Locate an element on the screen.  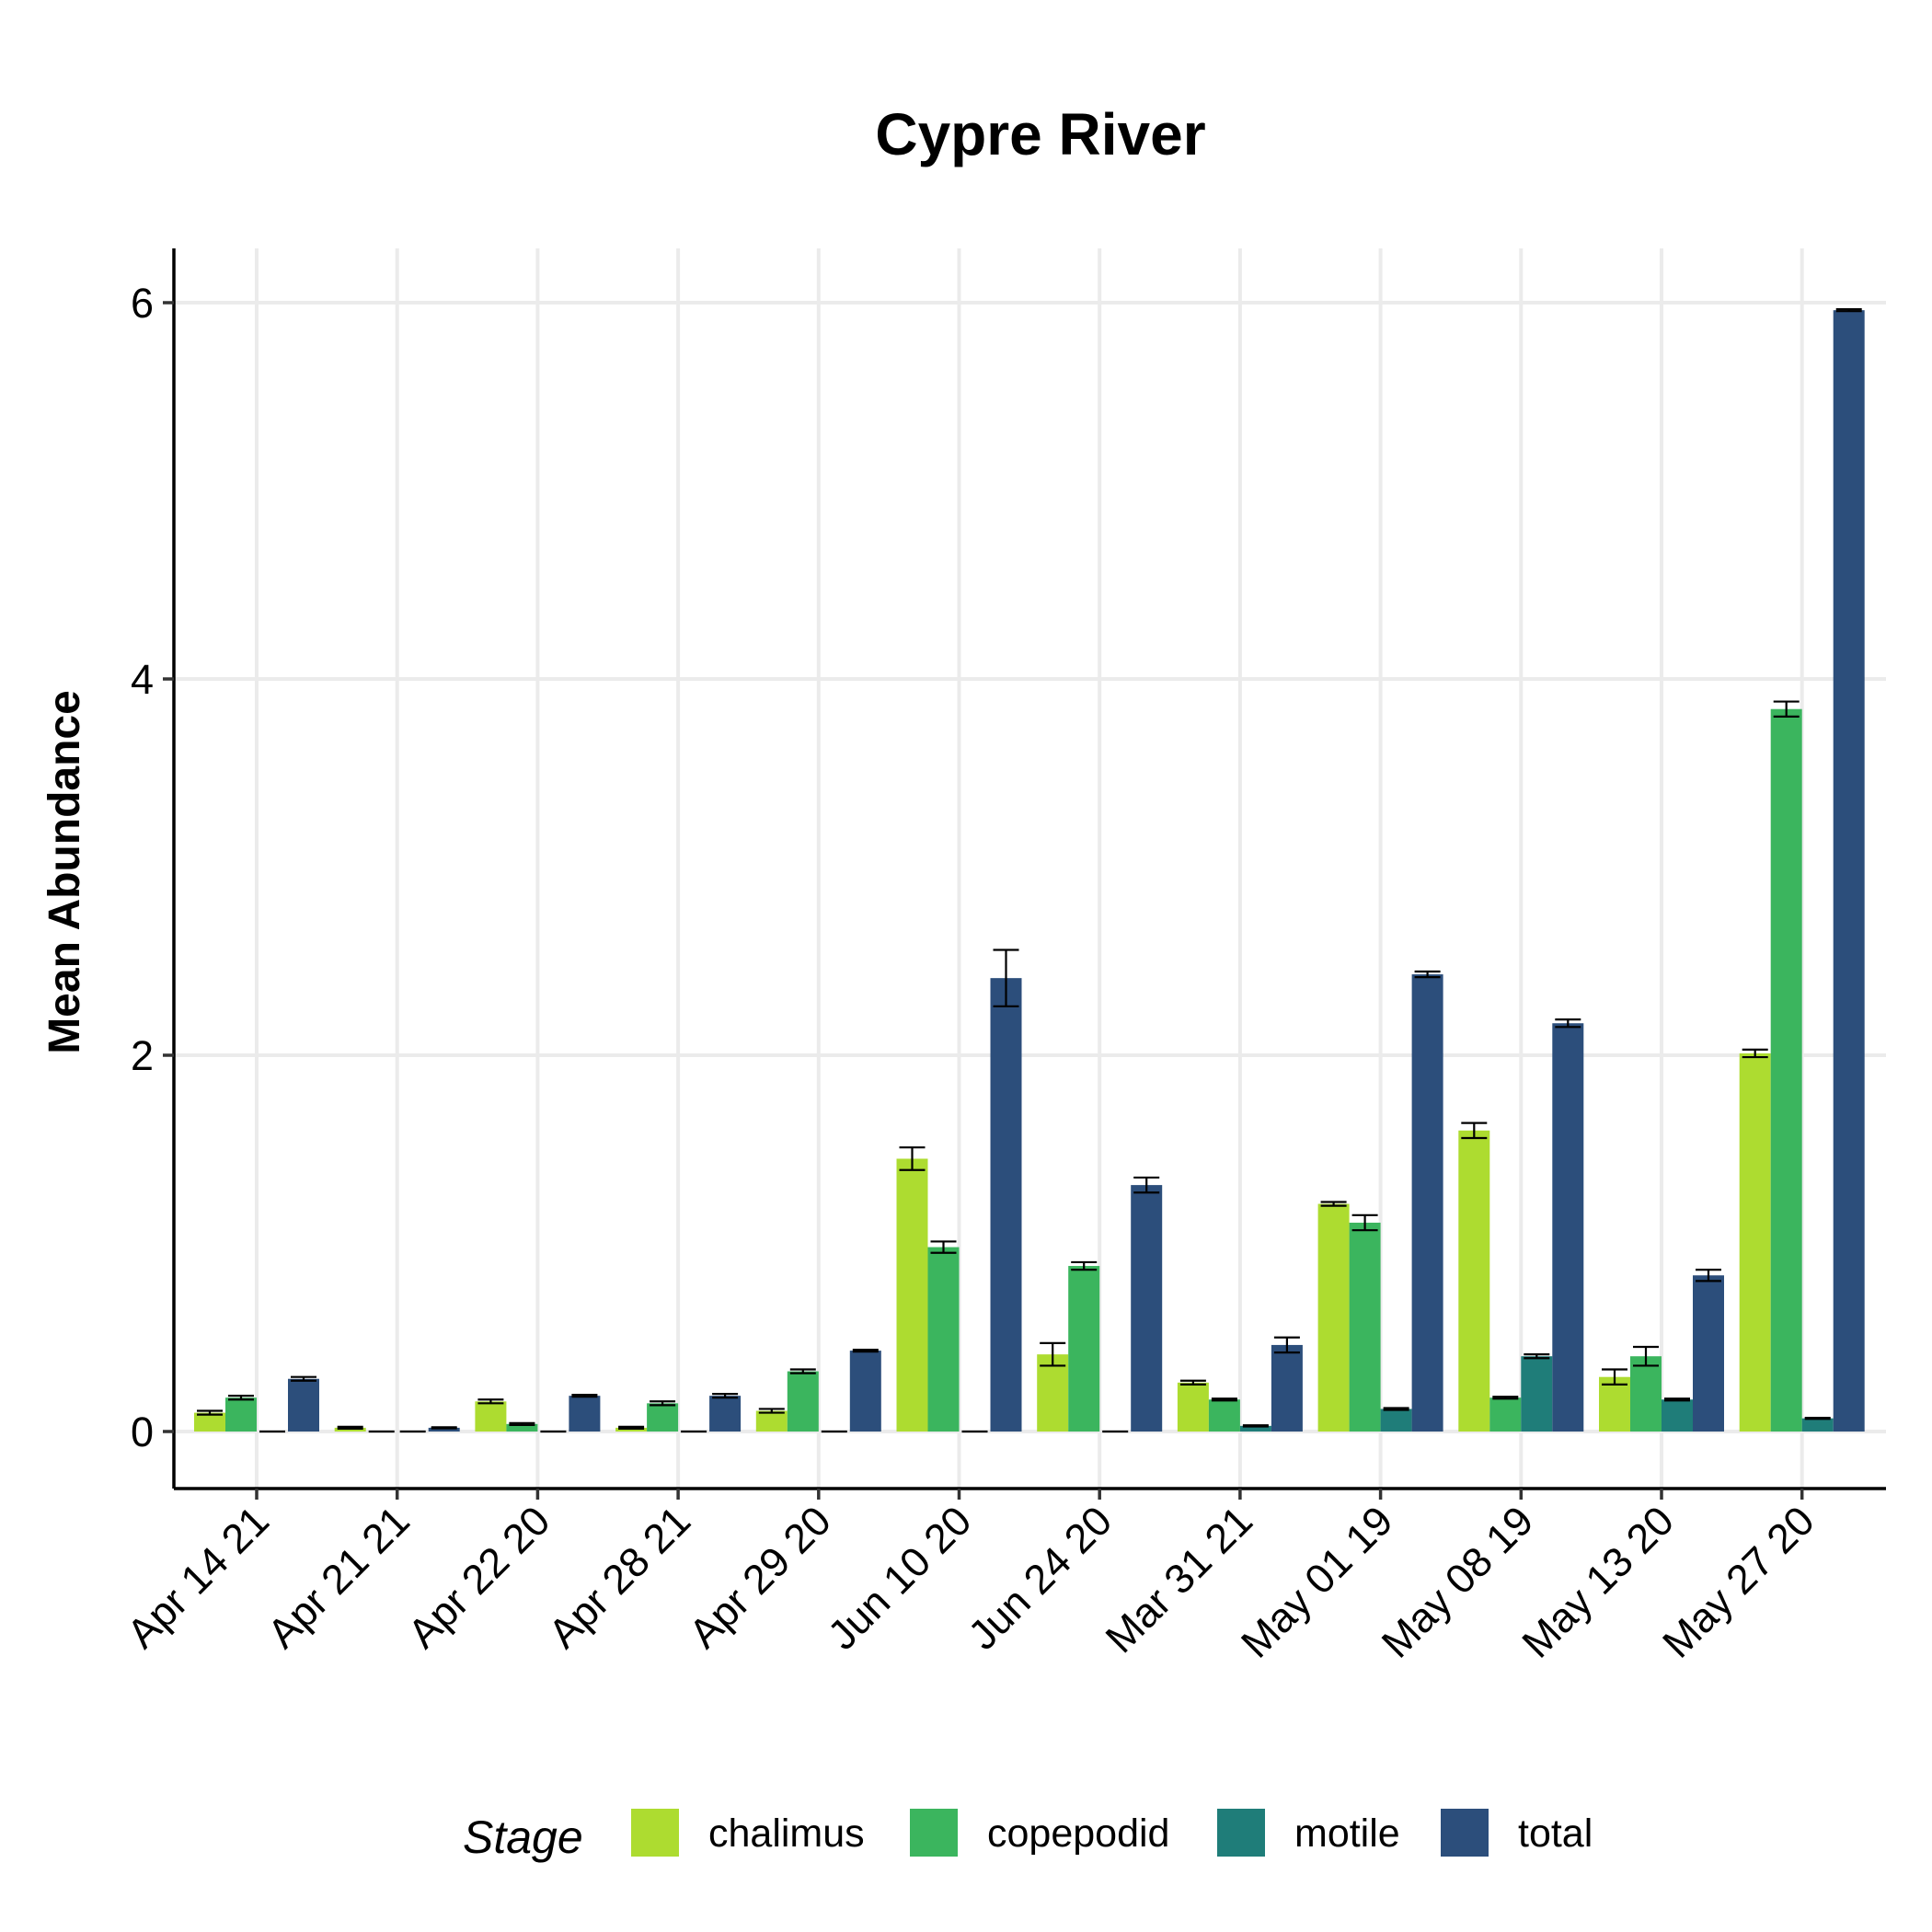
legend-label-copepodid: copepodid is located at coordinates (1078, 1833).